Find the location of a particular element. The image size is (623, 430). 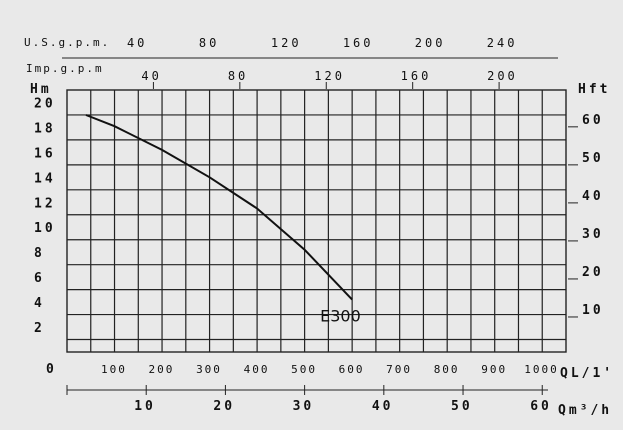

left-tick-label: 10 is located at coordinates (45, 228).